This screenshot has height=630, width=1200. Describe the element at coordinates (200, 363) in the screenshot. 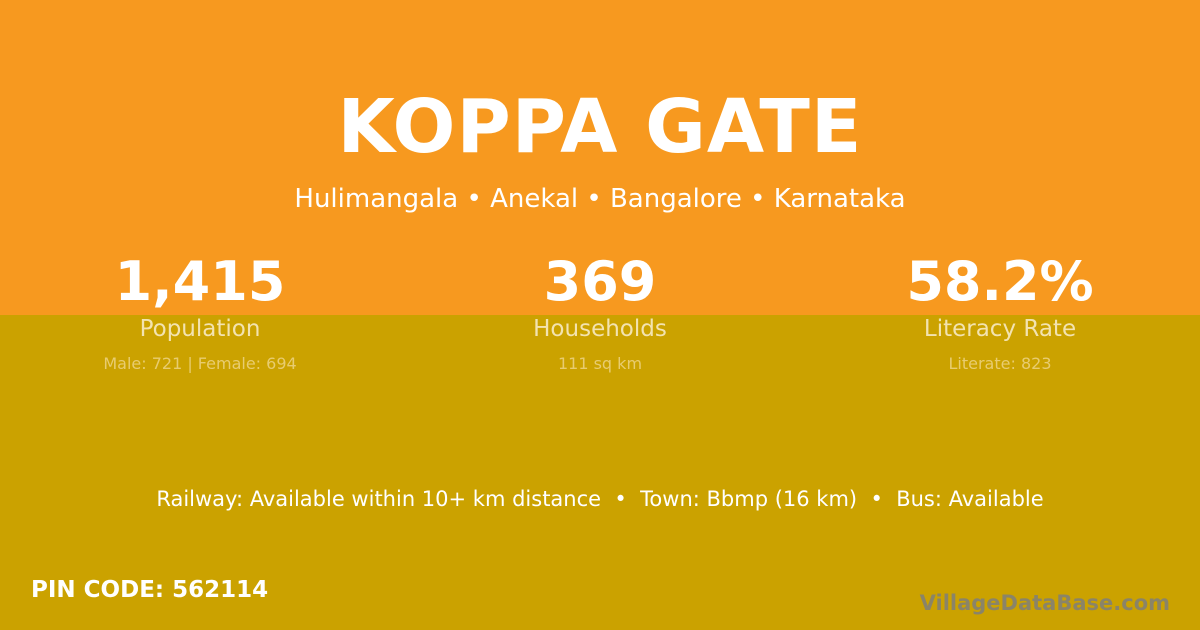

I see `stat-detail: Male: 721 | Female: 694` at that location.